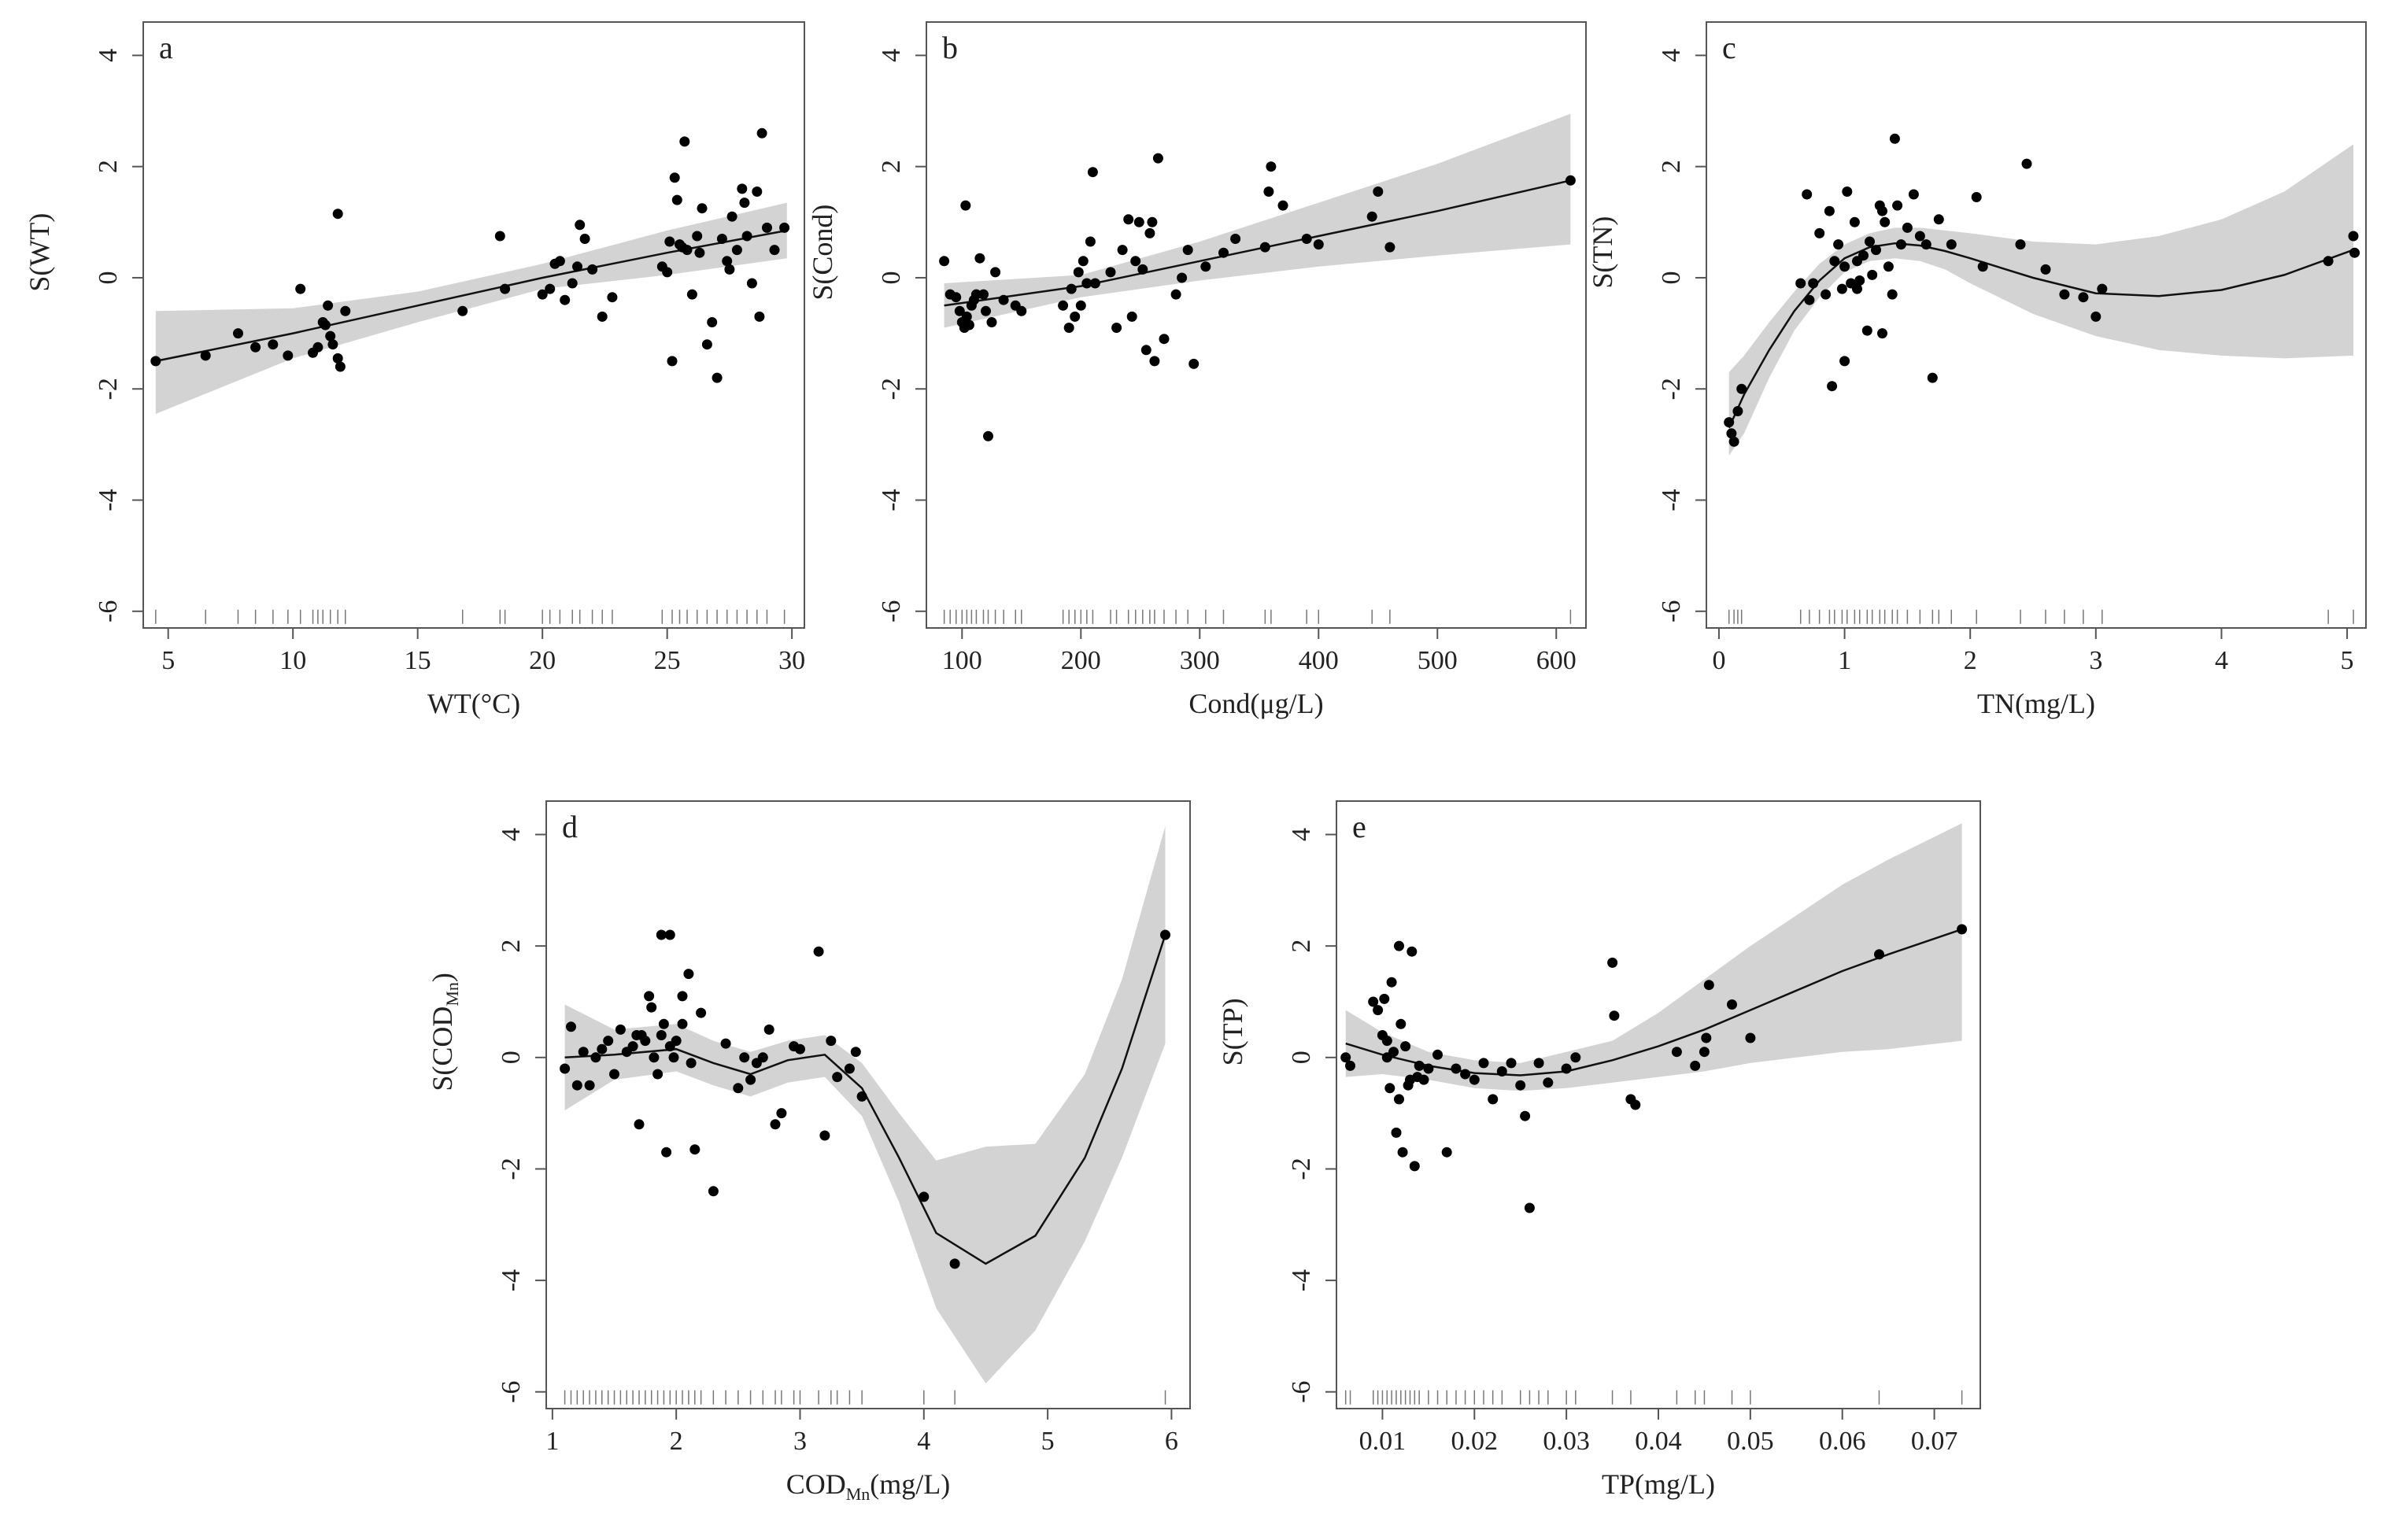 The image size is (2388, 1540). What do you see at coordinates (444, 1032) in the screenshot?
I see `y-axis-label: S(CODMn)` at bounding box center [444, 1032].